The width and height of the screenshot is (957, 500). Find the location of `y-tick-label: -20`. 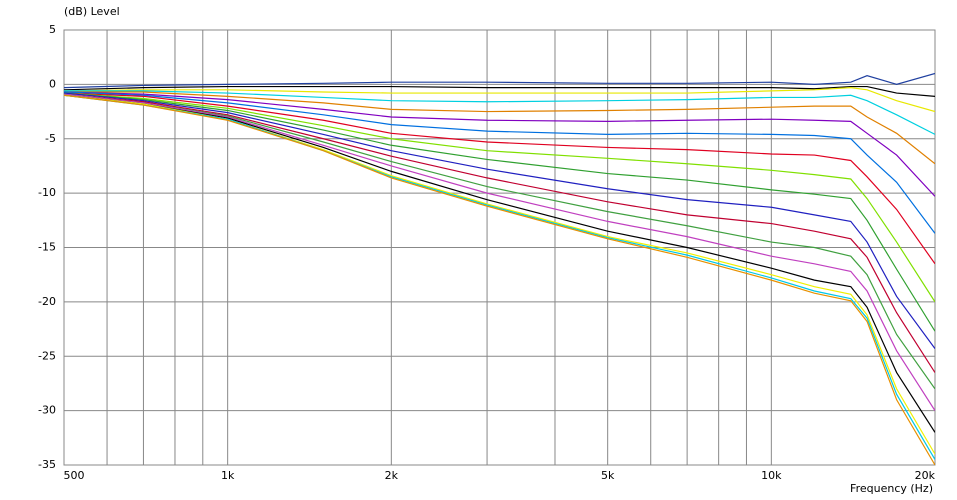

y-tick-label: -20 is located at coordinates (47, 301).